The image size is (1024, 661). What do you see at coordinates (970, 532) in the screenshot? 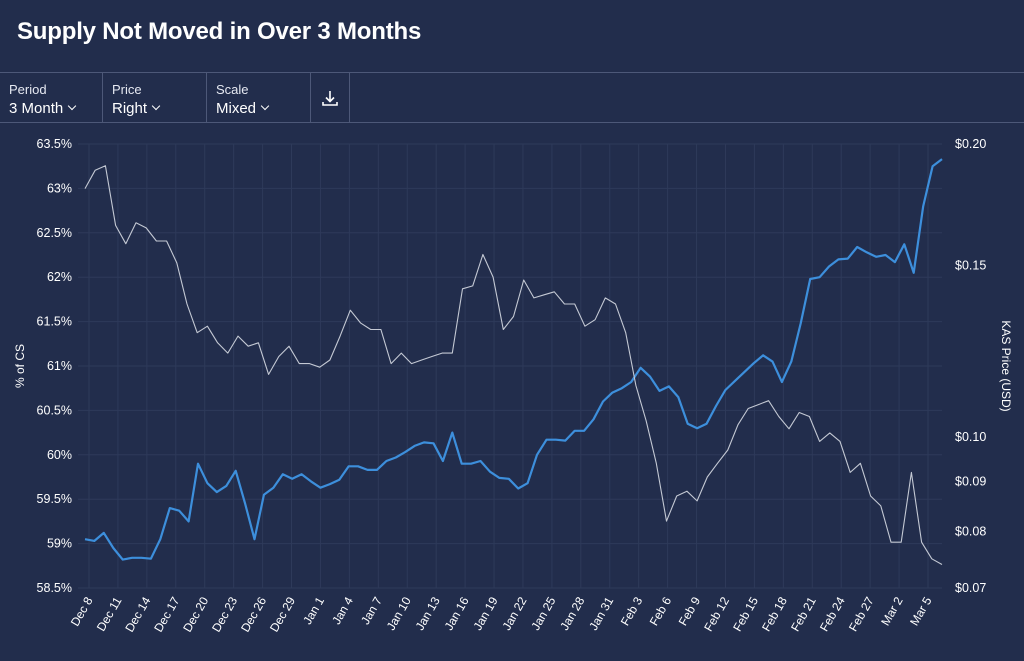
I see `right-tick-label: $0.08` at bounding box center [970, 532].